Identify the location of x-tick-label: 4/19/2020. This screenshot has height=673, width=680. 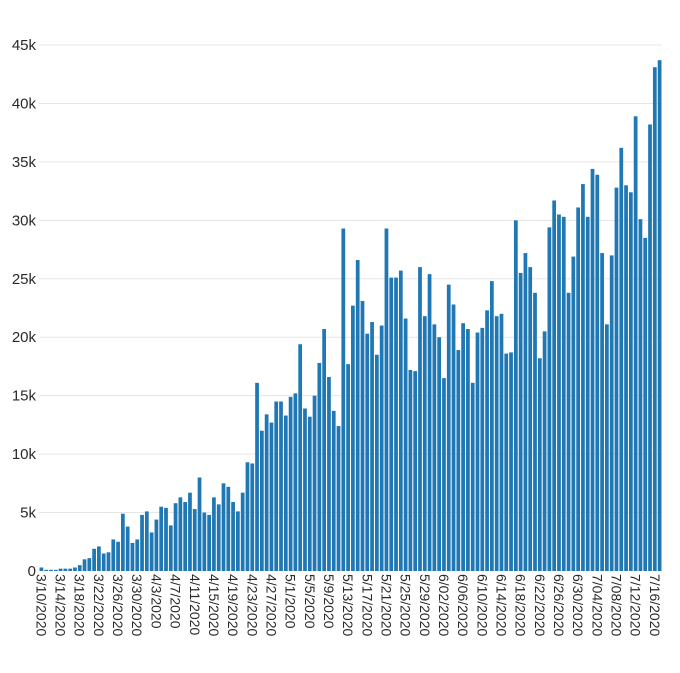
(233, 605).